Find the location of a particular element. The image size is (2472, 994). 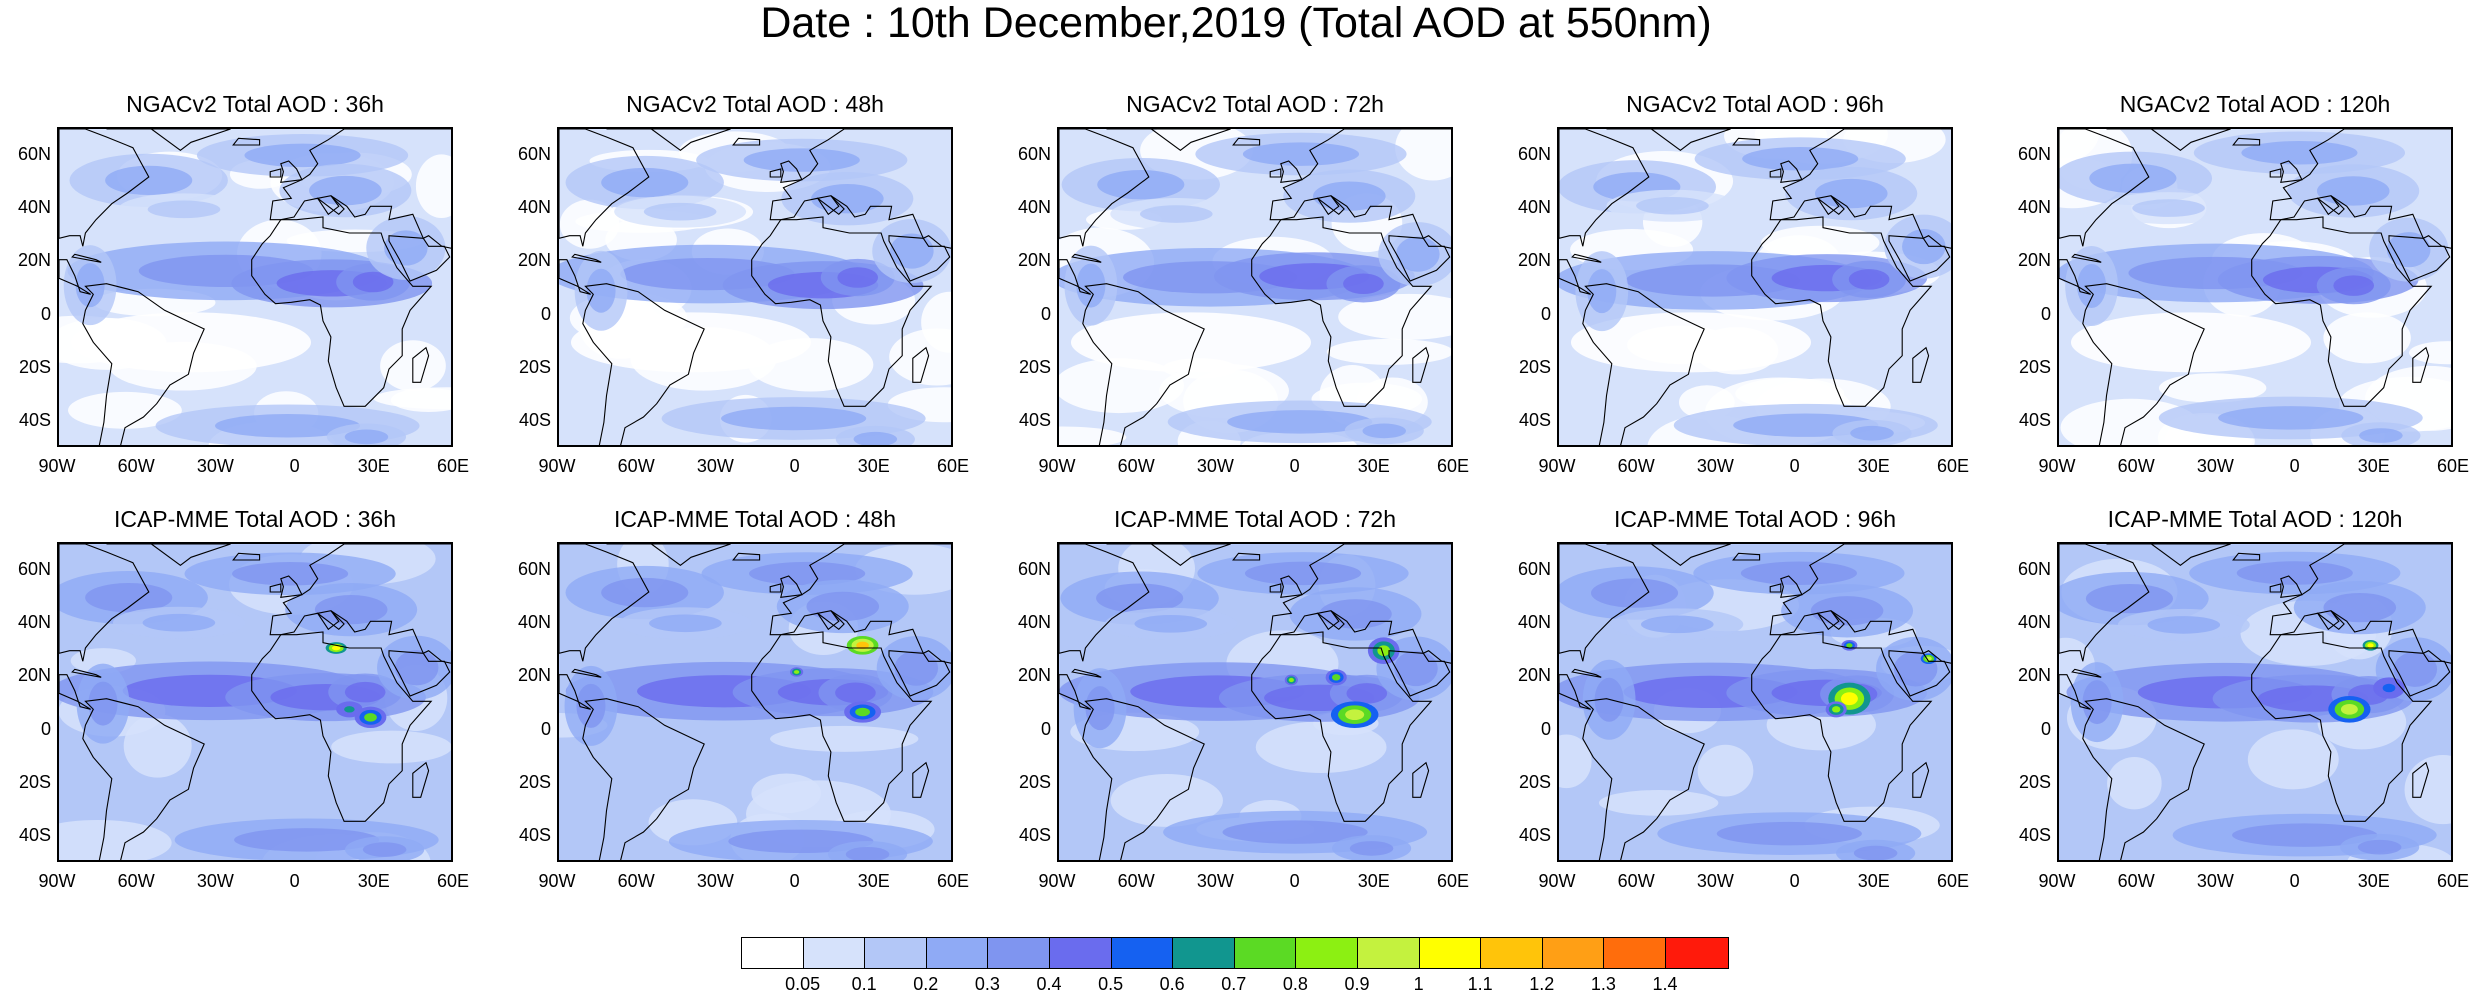

colorbar-tick-label: 0.5 is located at coordinates (1111, 984).